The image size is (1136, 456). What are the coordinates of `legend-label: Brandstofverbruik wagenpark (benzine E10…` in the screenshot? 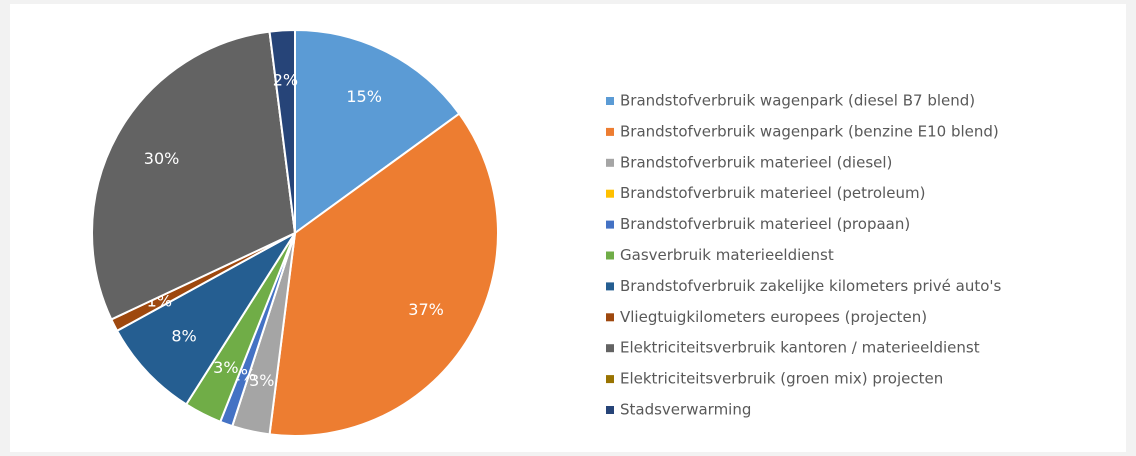 It's located at (809, 131).